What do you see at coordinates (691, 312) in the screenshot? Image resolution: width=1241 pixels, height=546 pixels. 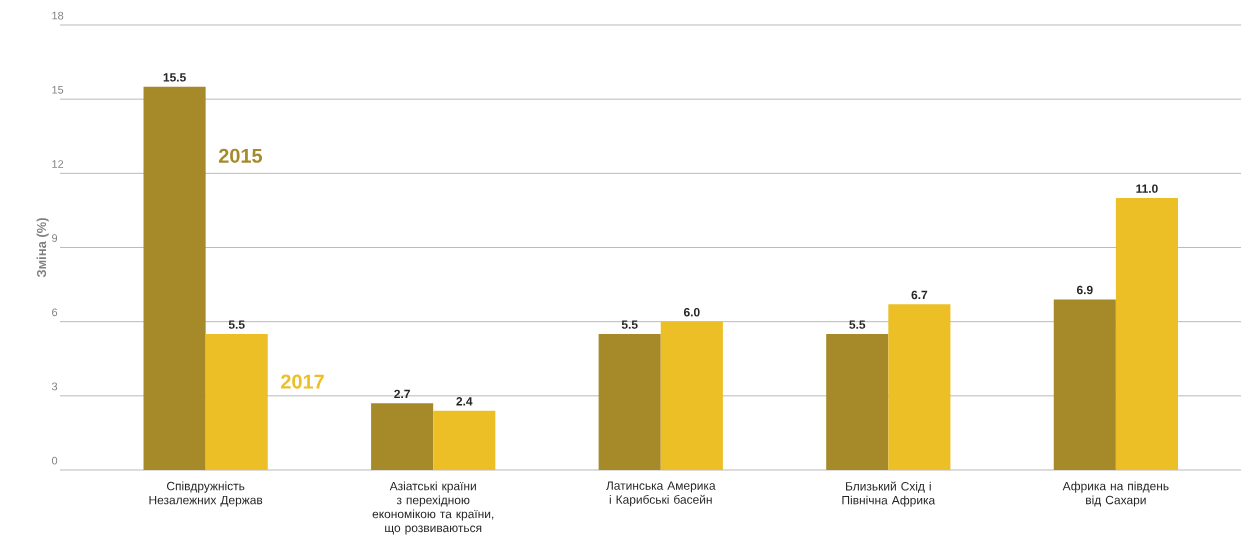 I see `data-label: 6.0` at bounding box center [691, 312].